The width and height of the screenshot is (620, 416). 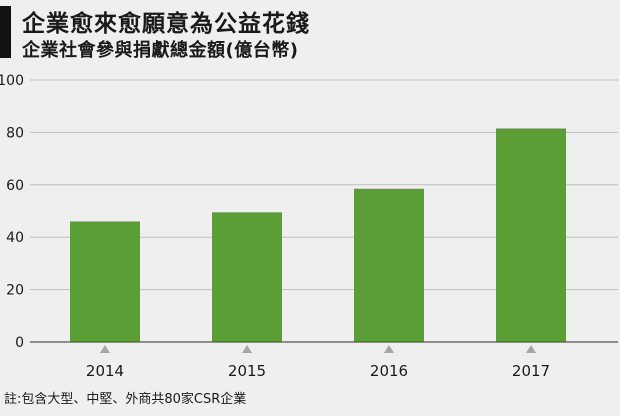 What do you see at coordinates (5, 32) in the screenshot?
I see `title-accent-bar` at bounding box center [5, 32].